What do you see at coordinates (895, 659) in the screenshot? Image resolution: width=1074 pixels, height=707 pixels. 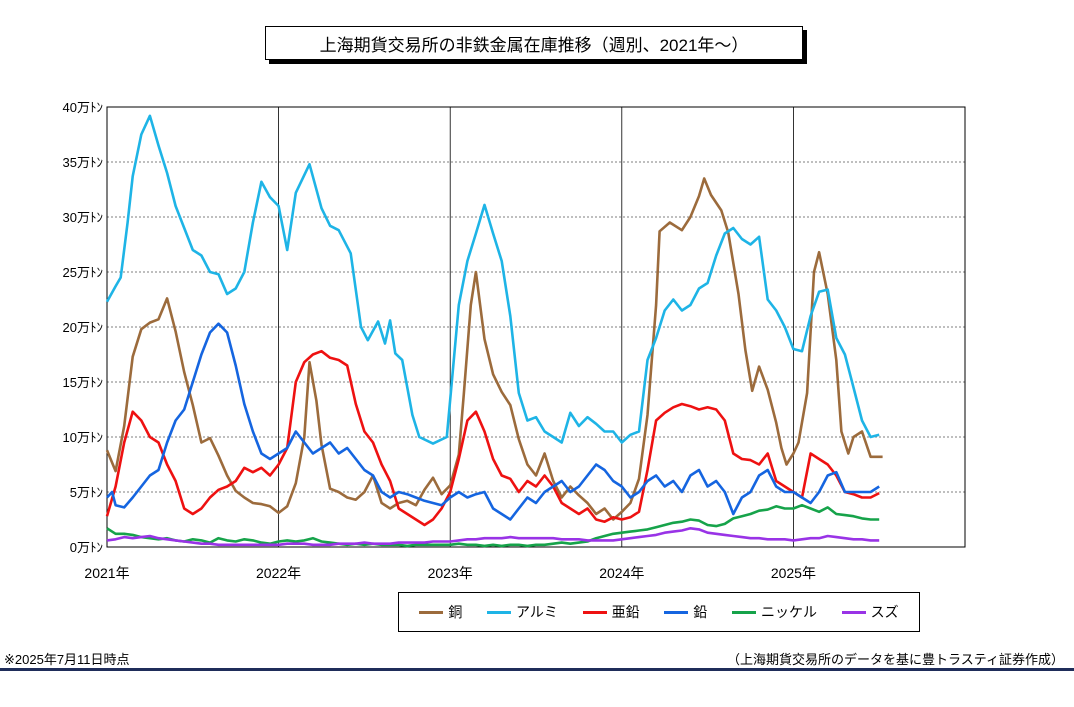 I see `source-note: （上海期貨交易所のデータを基に豊トラスティ証券作成）` at bounding box center [895, 659].